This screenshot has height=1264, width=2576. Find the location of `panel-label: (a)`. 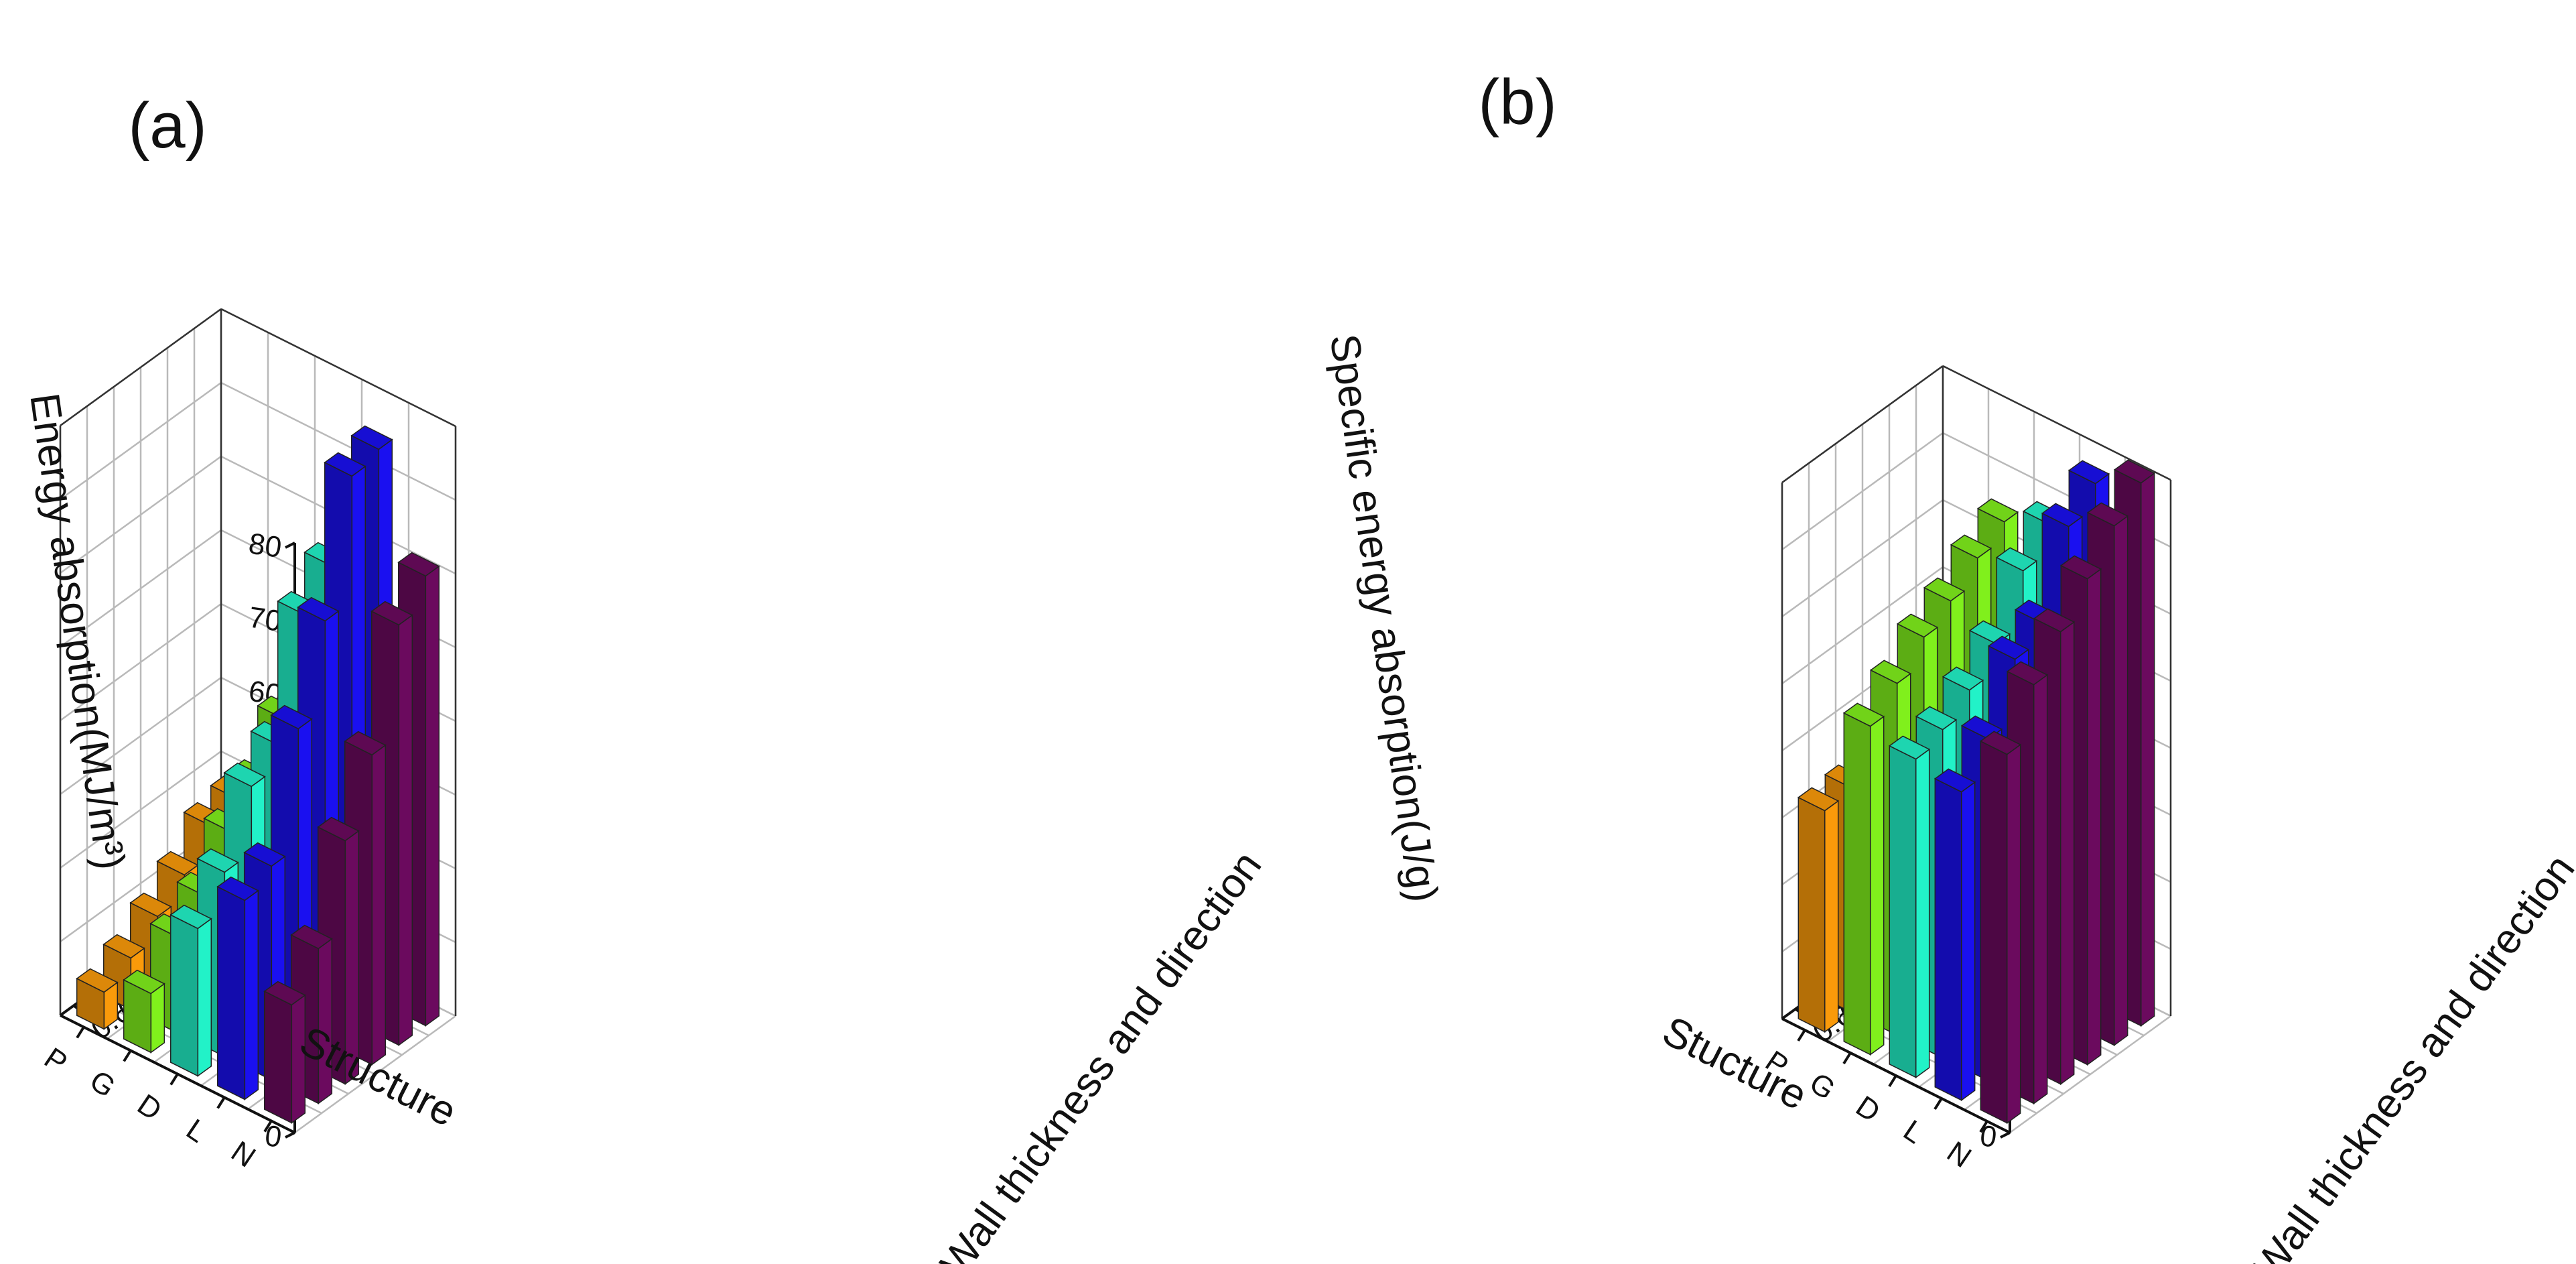

panel-label: (a) is located at coordinates (167, 126).